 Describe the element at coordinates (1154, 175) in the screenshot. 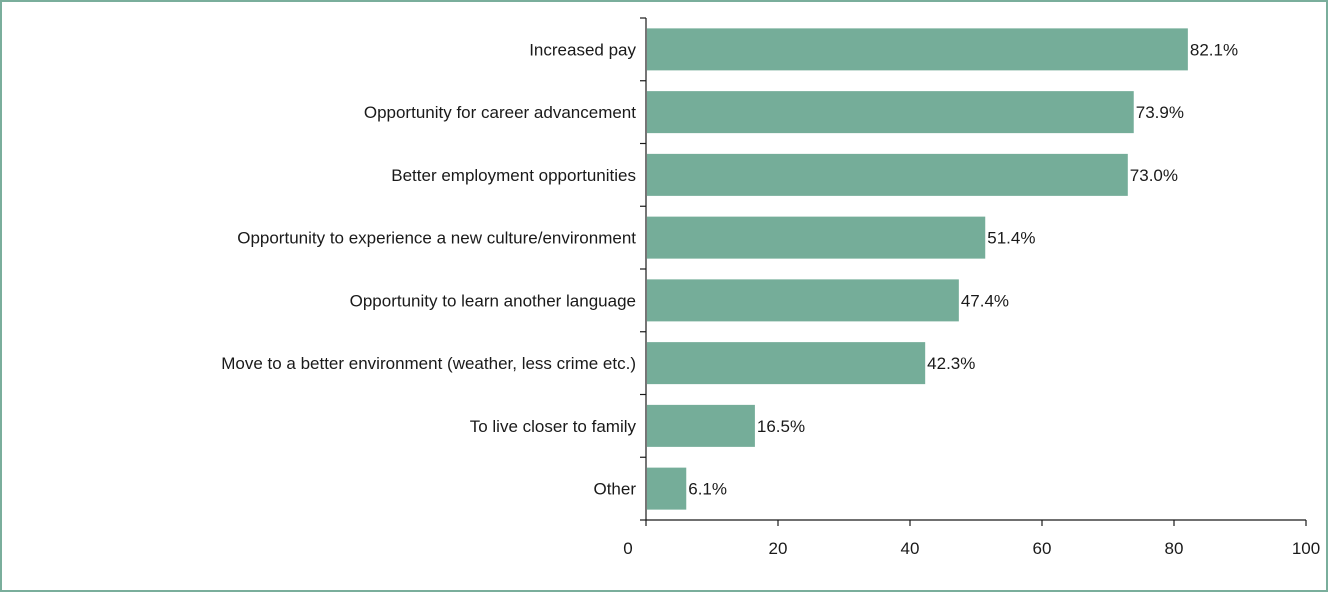

I see `value-label: 73.0%` at that location.